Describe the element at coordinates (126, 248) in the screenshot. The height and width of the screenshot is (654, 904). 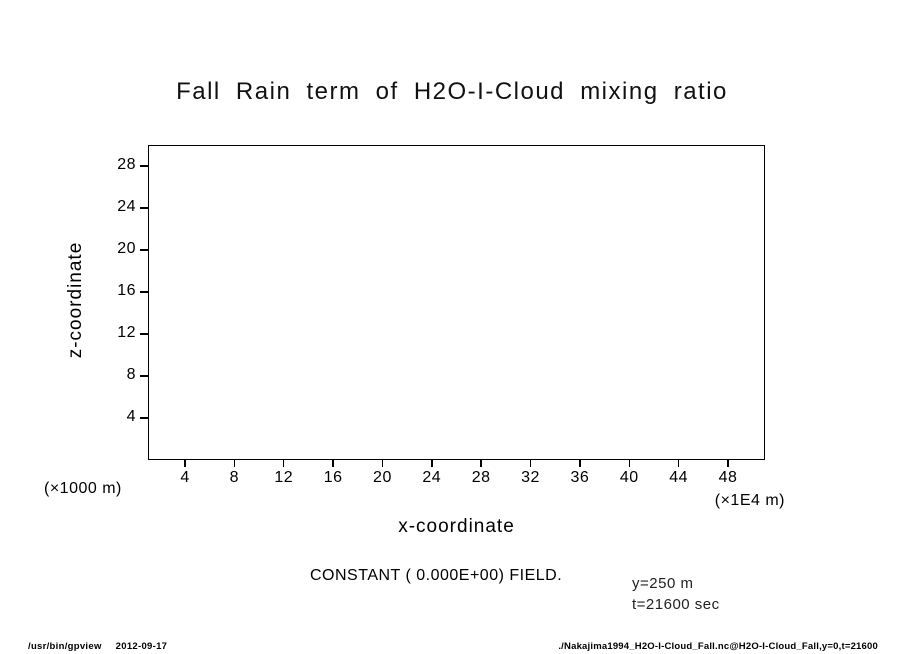
I see `y-axis-tick-label: 20` at that location.